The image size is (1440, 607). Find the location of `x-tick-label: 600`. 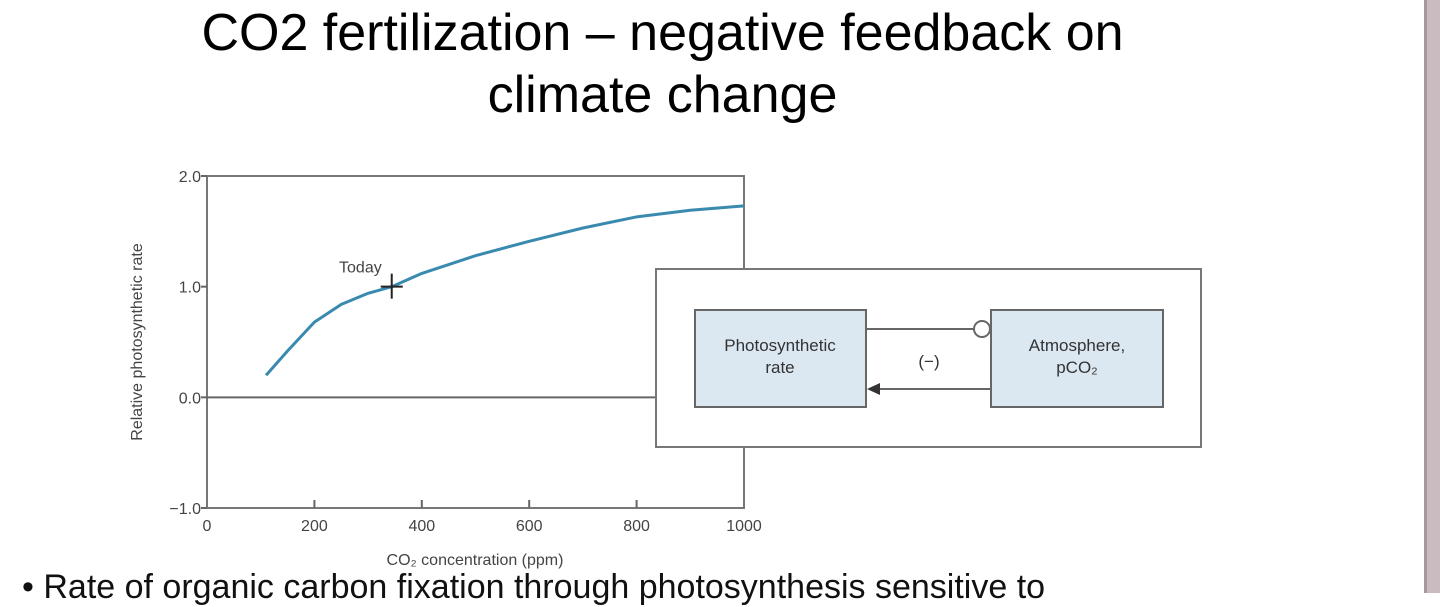

x-tick-label: 600 is located at coordinates (529, 526).